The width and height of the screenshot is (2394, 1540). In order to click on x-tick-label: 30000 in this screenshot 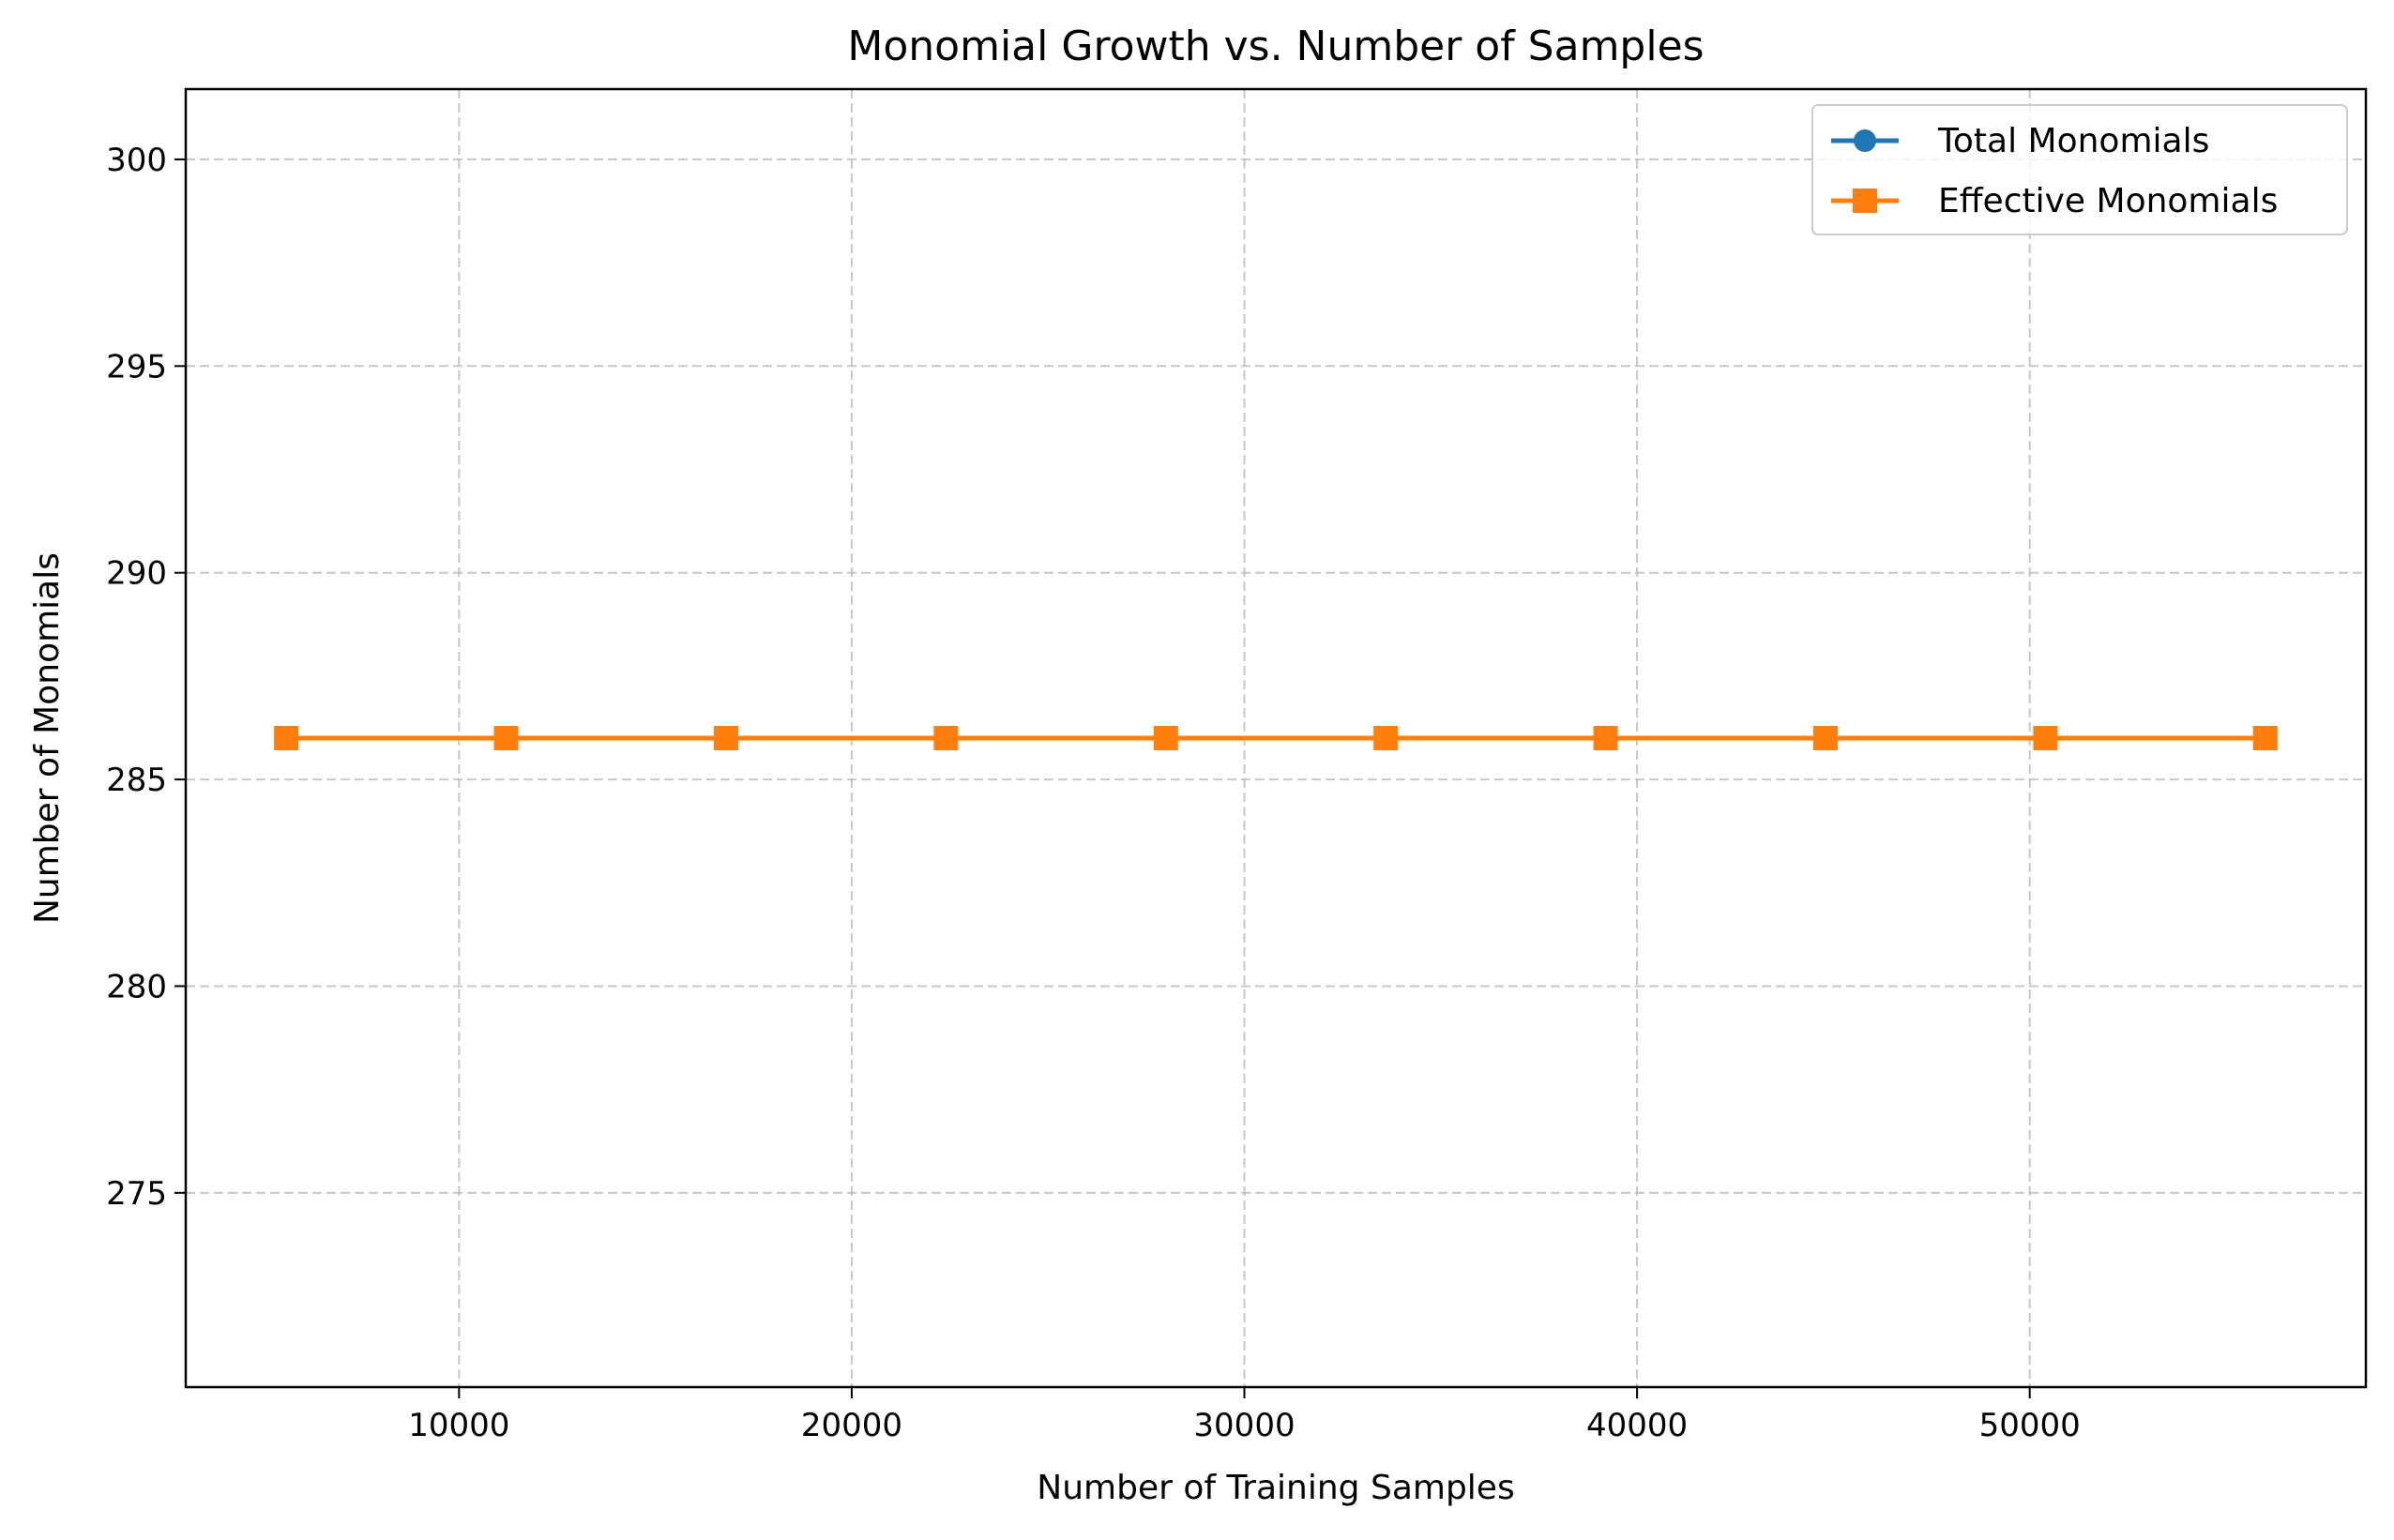, I will do `click(1244, 1425)`.